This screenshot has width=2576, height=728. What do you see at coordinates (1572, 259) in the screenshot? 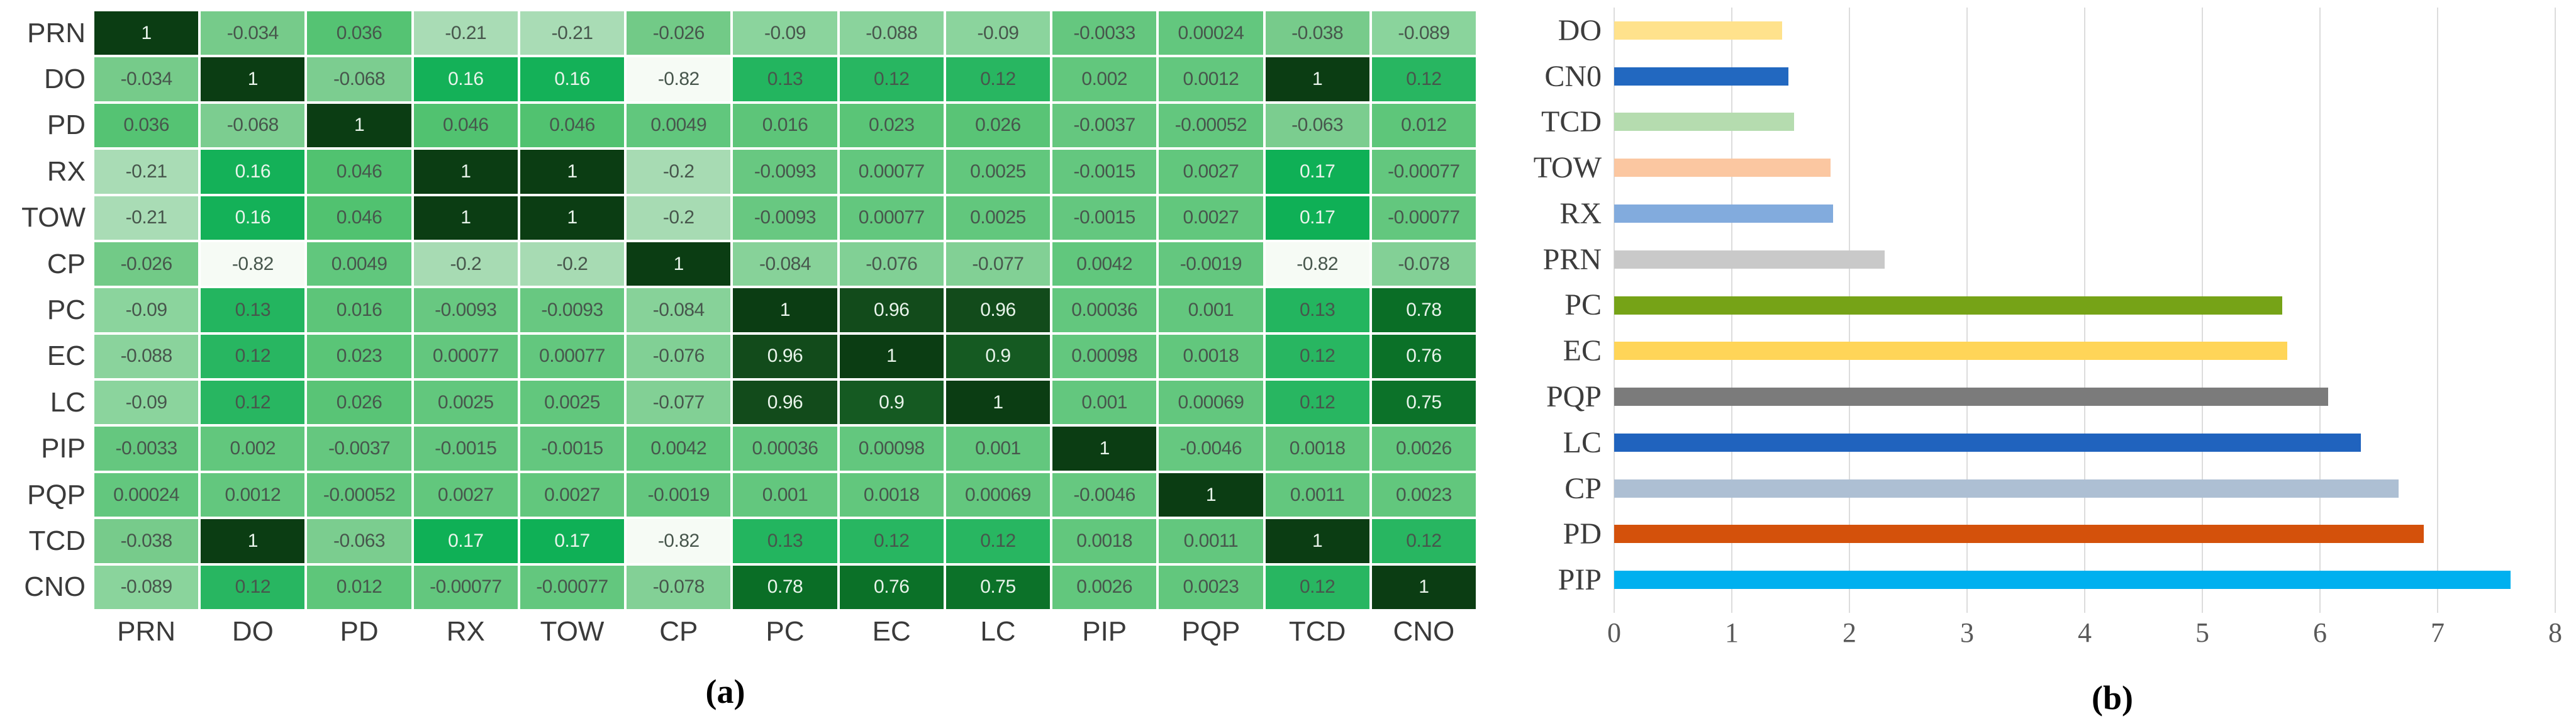
I see `bar-category-label: PRN` at bounding box center [1572, 259].